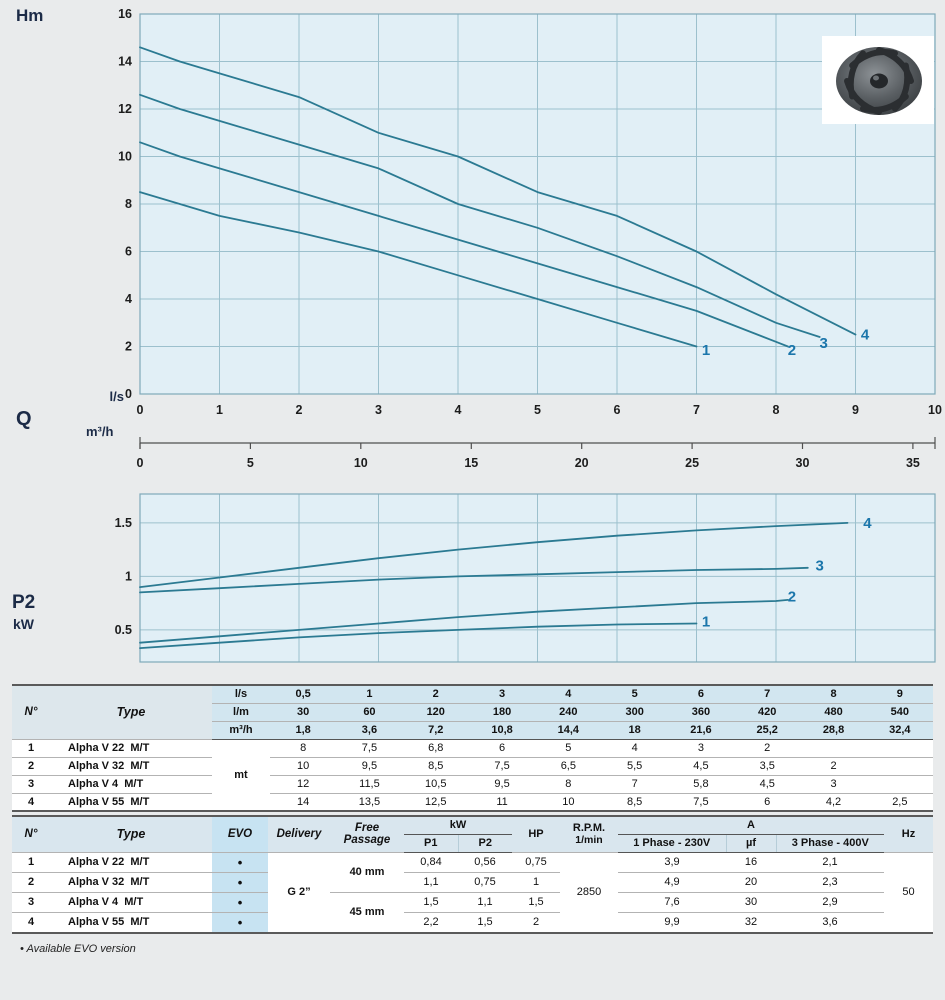  I want to click on pump-type: Alpha V 22 M/T, so click(131, 747).